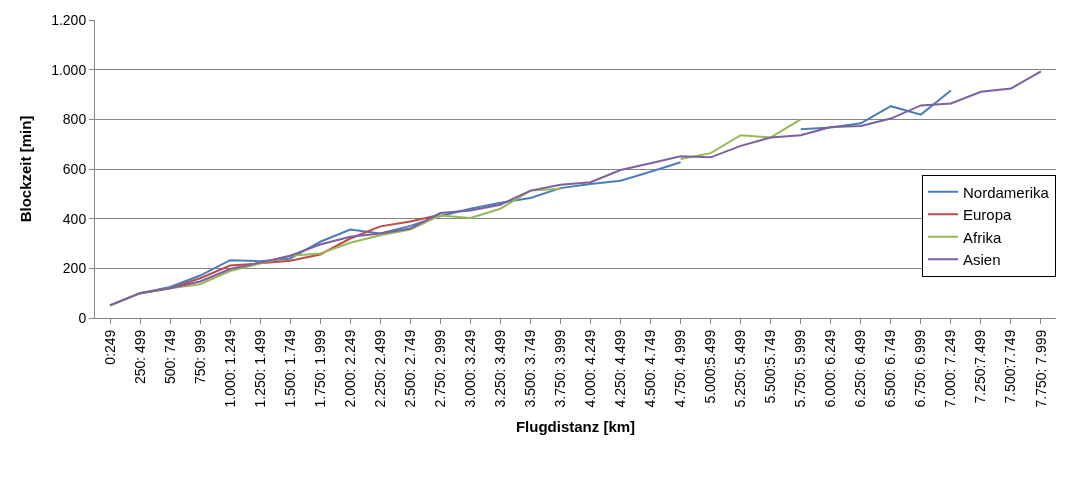 The image size is (1068, 486). What do you see at coordinates (169, 357) in the screenshot?
I see `x-tick-label: 500: 749` at bounding box center [169, 357].